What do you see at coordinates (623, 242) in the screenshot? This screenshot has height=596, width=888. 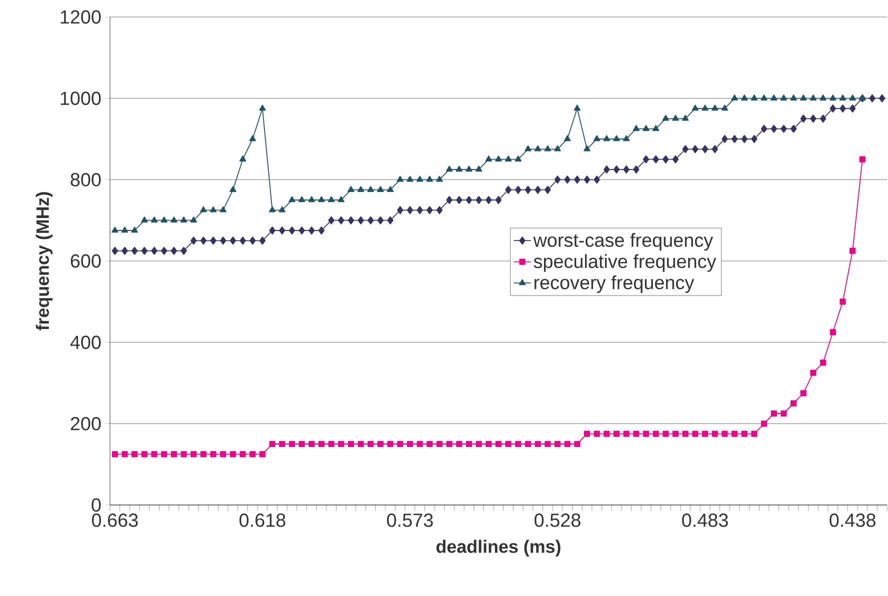 I see `legend-label: worst-case frequency` at bounding box center [623, 242].